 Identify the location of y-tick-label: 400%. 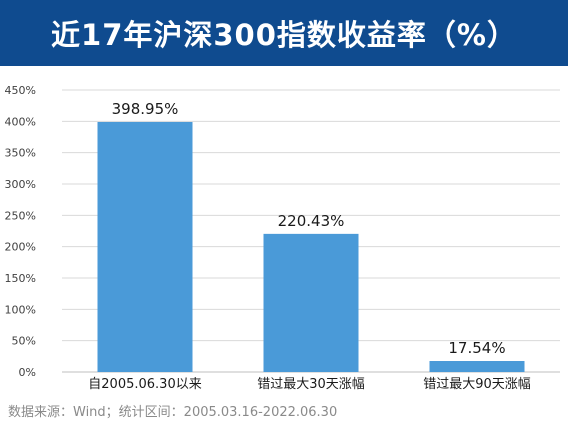
(20, 121).